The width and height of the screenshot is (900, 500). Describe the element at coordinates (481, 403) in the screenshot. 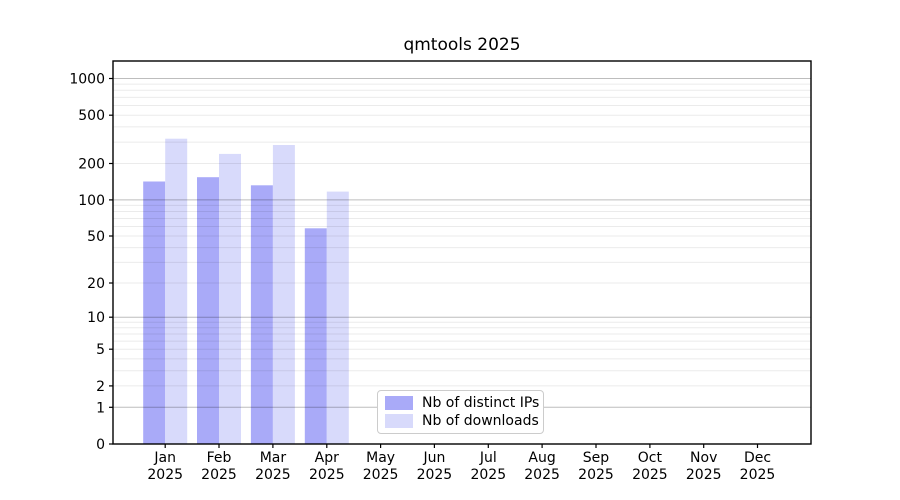

I see `legend-label-distinct-ips: Nb of distinct IPs` at that location.